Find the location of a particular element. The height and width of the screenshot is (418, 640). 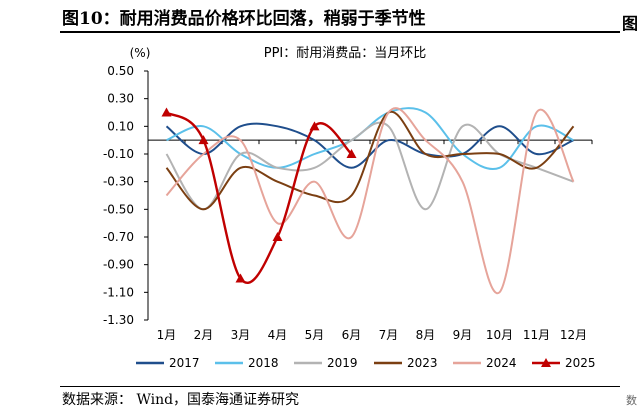

x-tick-label: 12月 is located at coordinates (573, 335).